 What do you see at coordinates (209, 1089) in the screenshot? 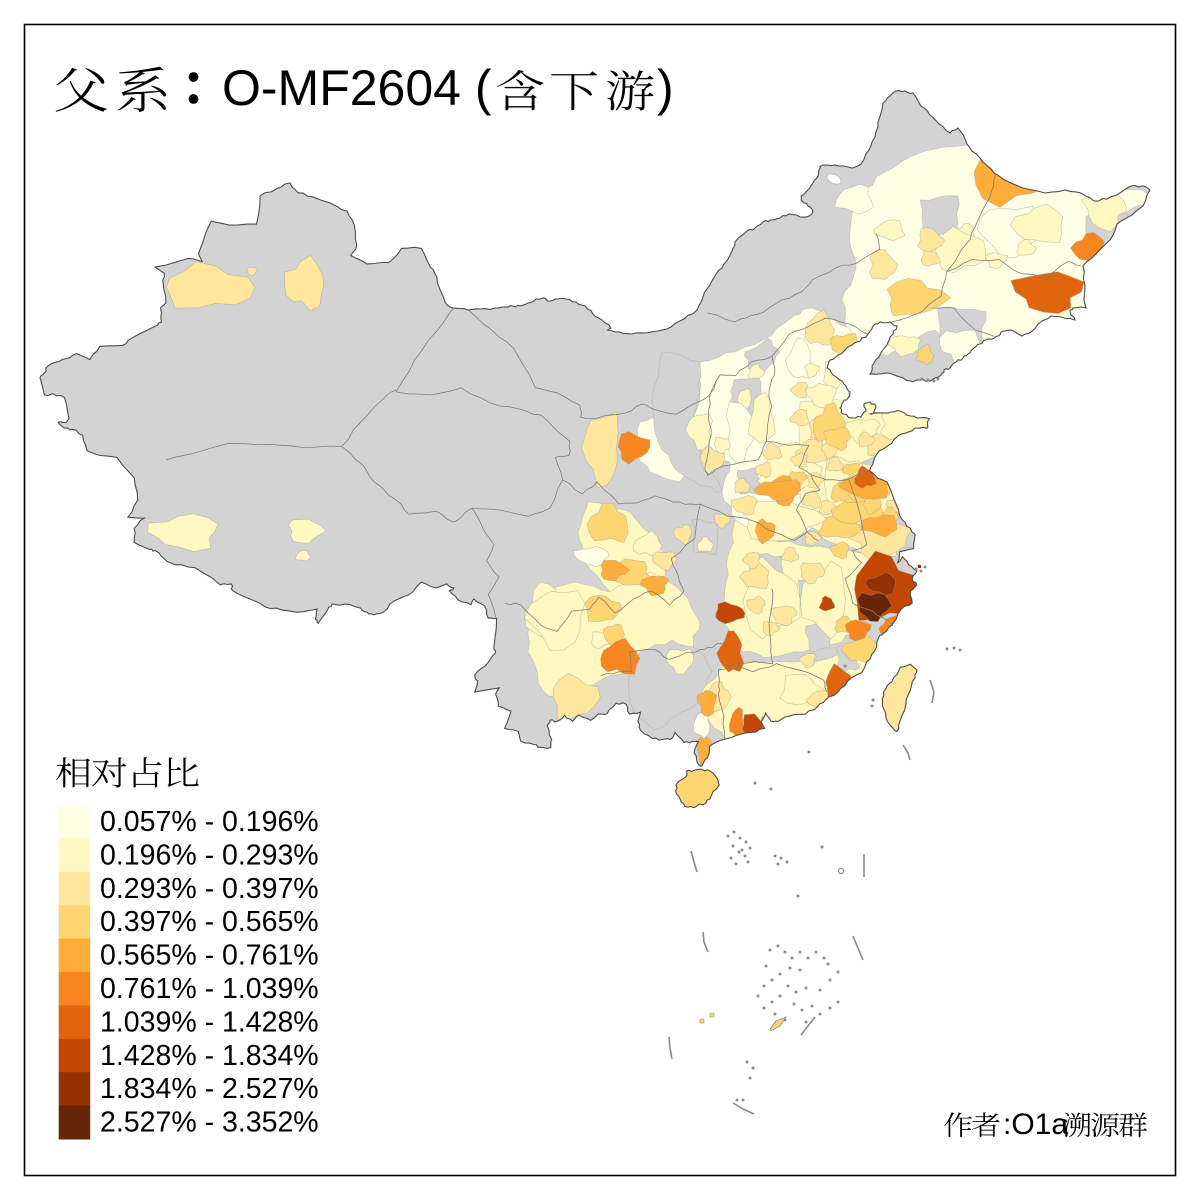
I see `svg-text: 1.834% - 2.527%` at bounding box center [209, 1089].